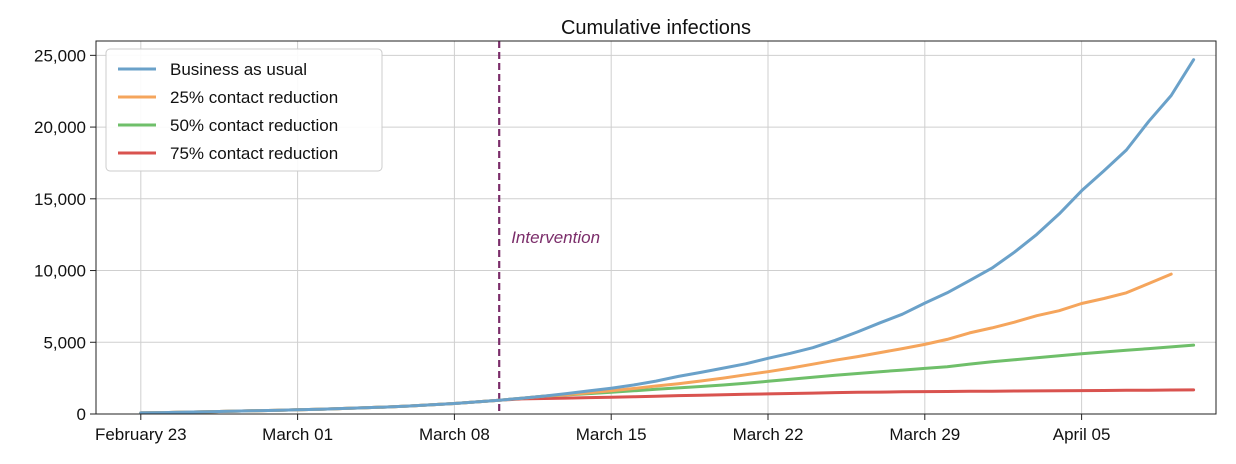 The image size is (1236, 464). What do you see at coordinates (254, 97) in the screenshot?
I see `legend-label: 25% contact reduction` at bounding box center [254, 97].